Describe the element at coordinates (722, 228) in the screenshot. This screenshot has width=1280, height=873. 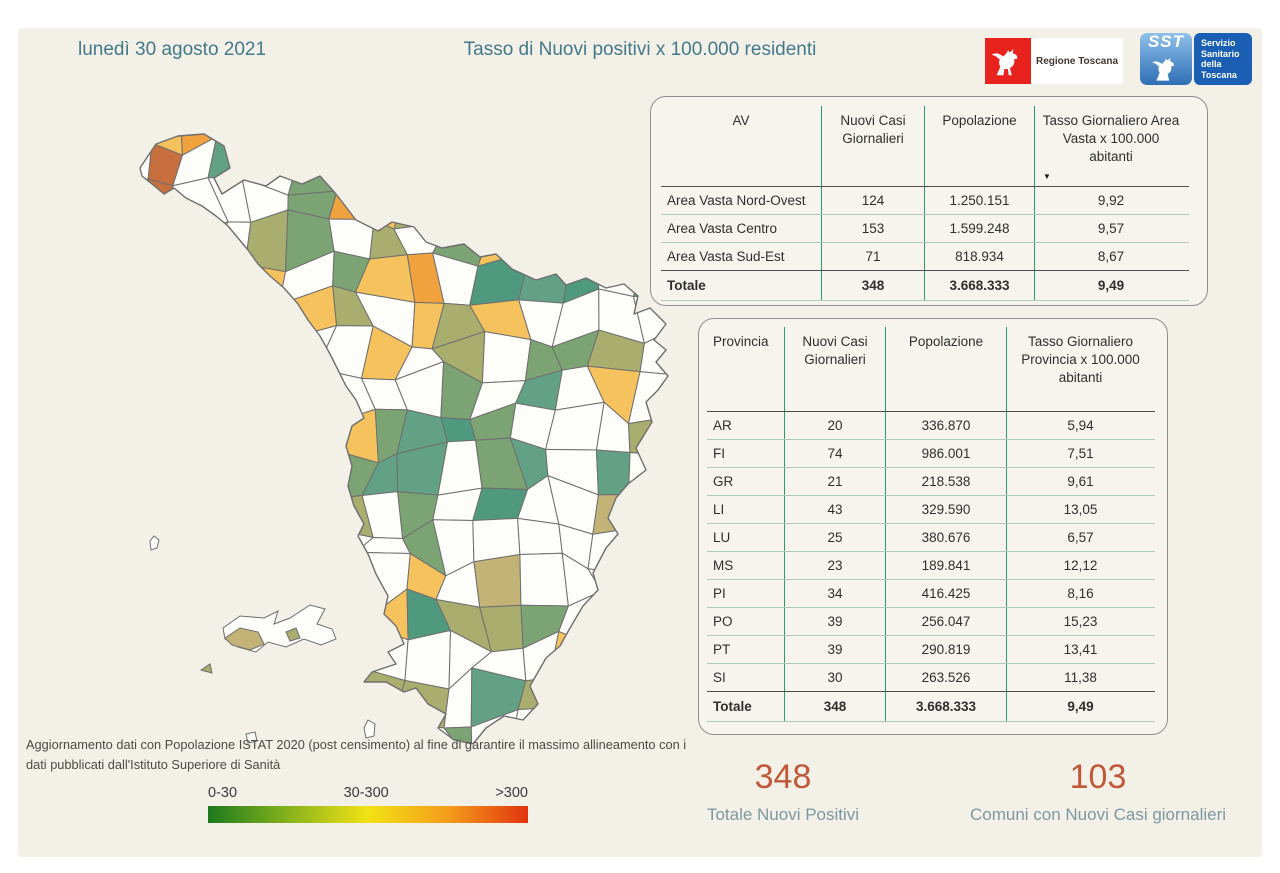
I see `table-cell: Area Vasta Centro` at that location.